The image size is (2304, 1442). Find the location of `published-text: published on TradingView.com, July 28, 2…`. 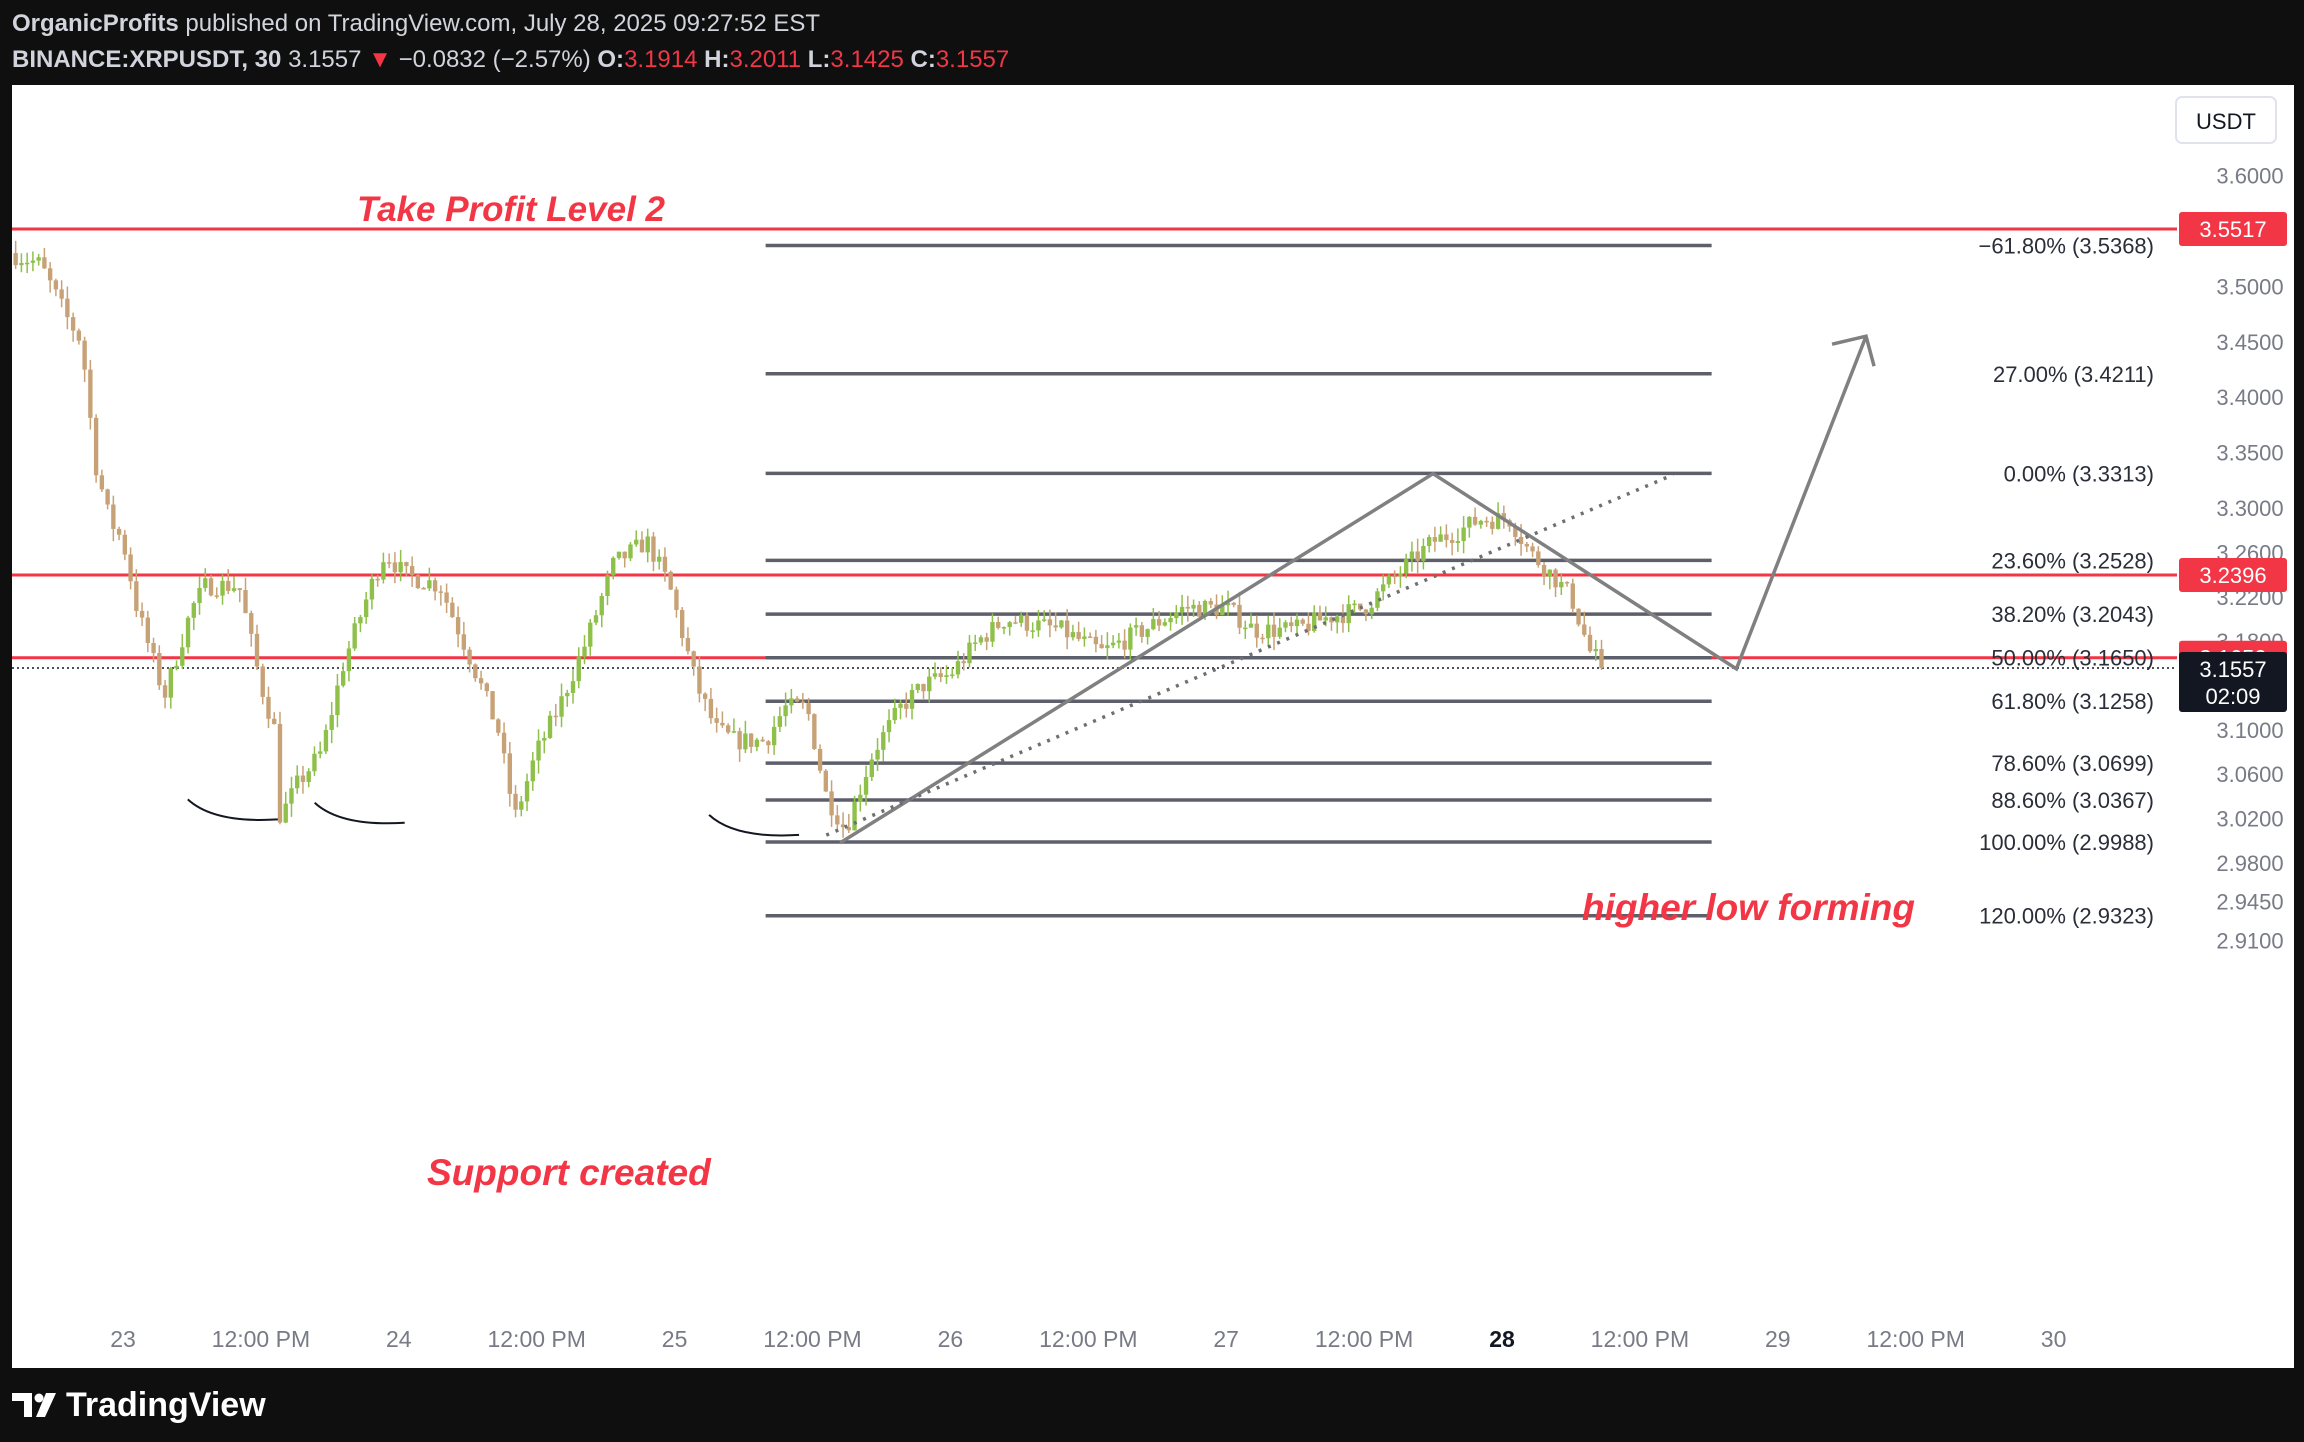

published-text: published on TradingView.com, July 28, 2… is located at coordinates (503, 23).